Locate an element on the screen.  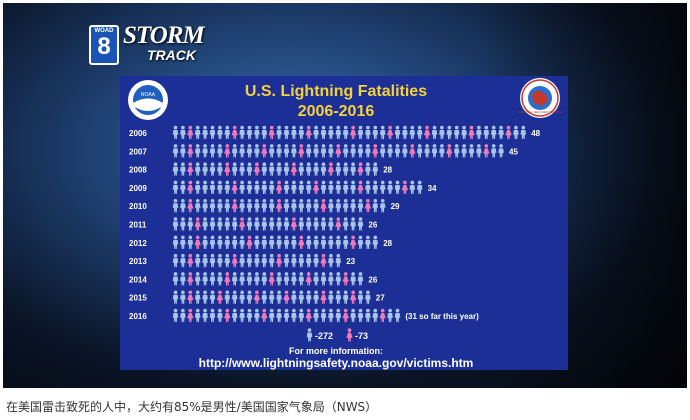
year-label: 2006 is located at coordinates (138, 133).